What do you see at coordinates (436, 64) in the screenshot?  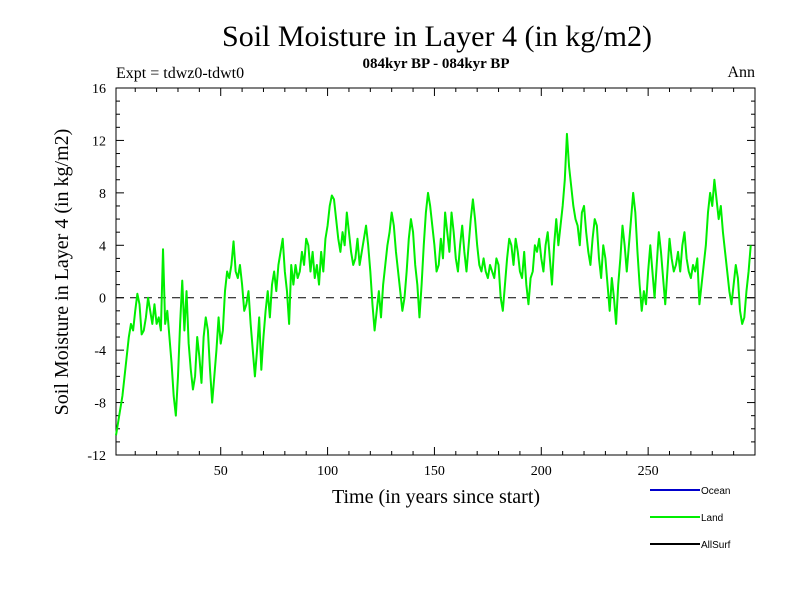 I see `chart-subtitle: 084kyr BP - 084kyr BP` at bounding box center [436, 64].